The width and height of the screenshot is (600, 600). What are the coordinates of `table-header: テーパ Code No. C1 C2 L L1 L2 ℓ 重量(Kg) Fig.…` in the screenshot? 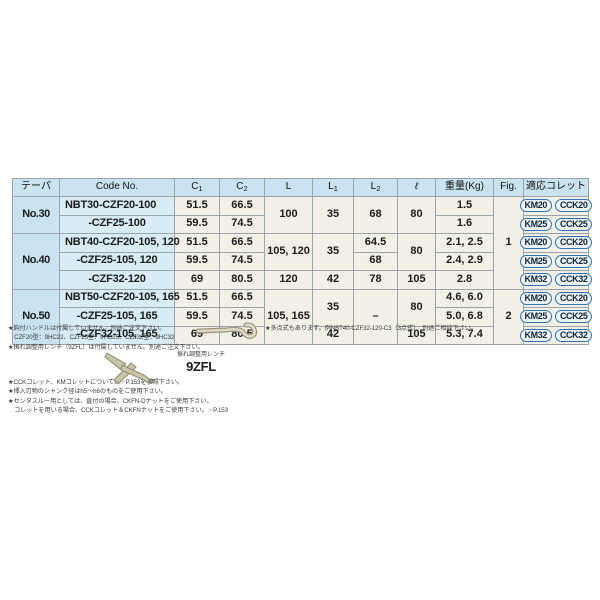 It's located at (300, 187).